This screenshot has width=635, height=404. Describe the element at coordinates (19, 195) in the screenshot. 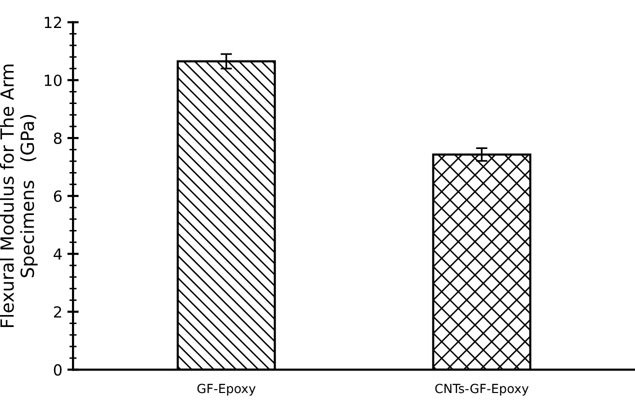

I see `y-axis-title: Flexural Modulus for The Arm Specimens (GPa)` at that location.